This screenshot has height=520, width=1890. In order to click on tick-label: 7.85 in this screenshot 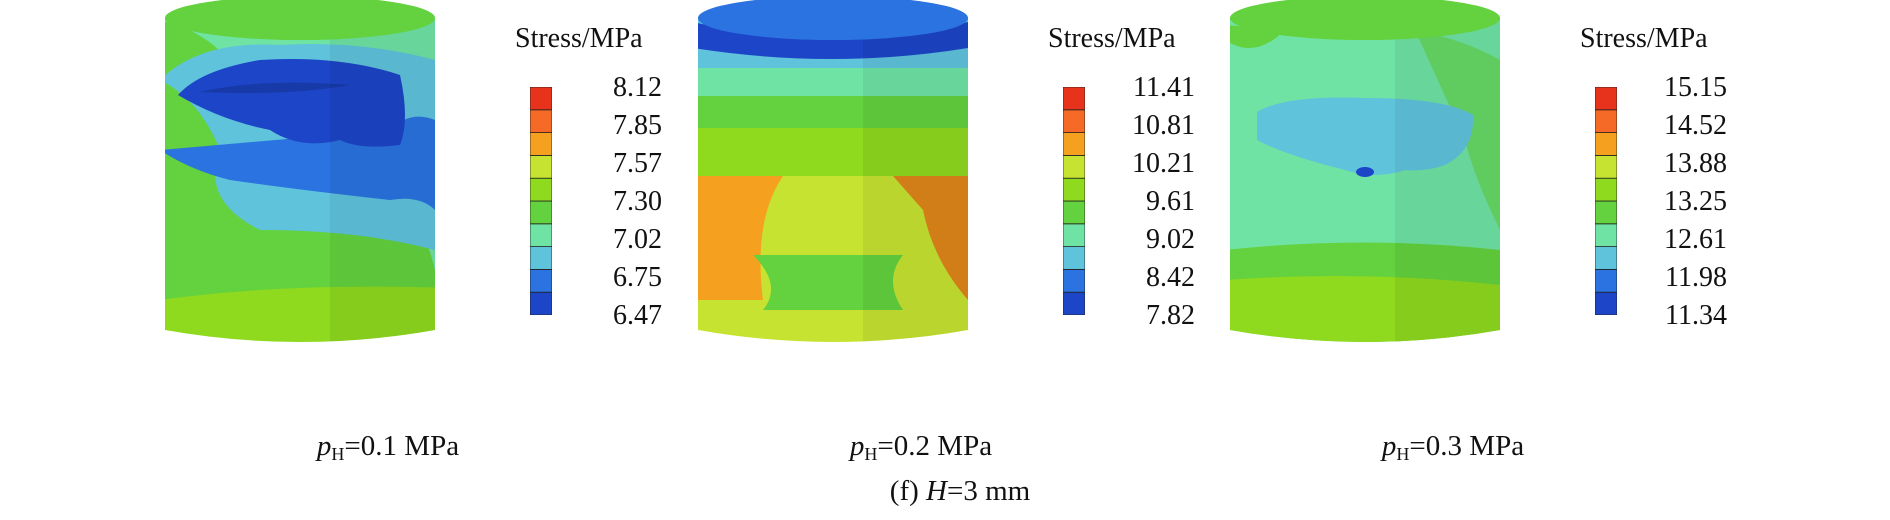, I will do `click(637, 125)`.